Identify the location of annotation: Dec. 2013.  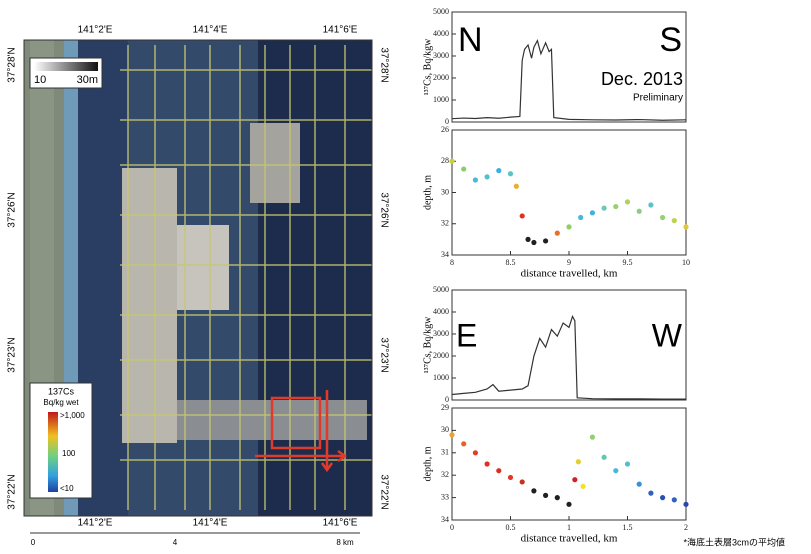
(642, 79).